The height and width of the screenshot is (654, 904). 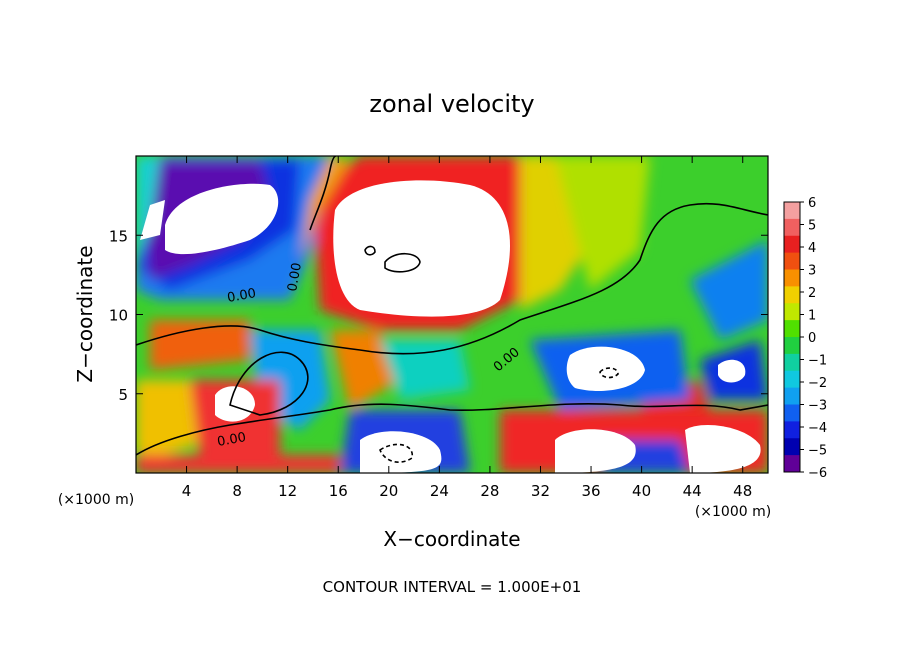 What do you see at coordinates (590, 491) in the screenshot?
I see `x-tick-label: 36` at bounding box center [590, 491].